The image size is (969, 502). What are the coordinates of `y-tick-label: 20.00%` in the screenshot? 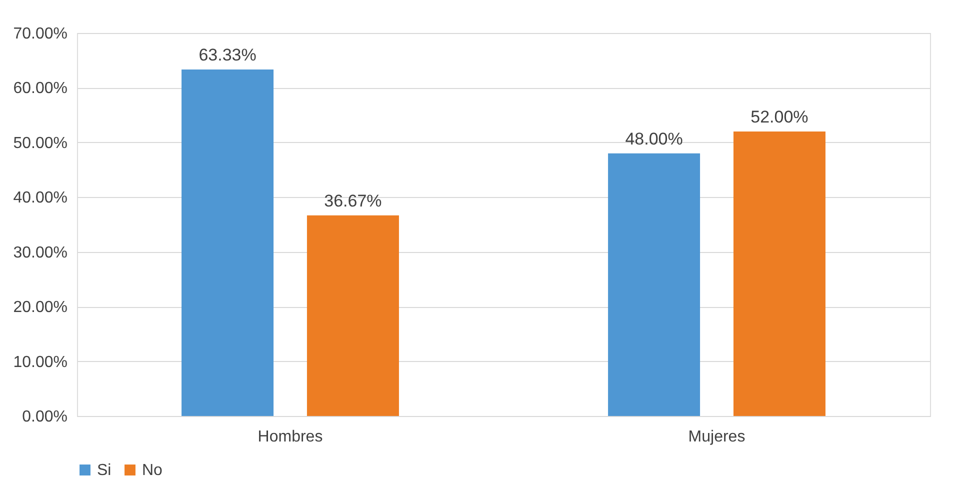 It's located at (40, 307).